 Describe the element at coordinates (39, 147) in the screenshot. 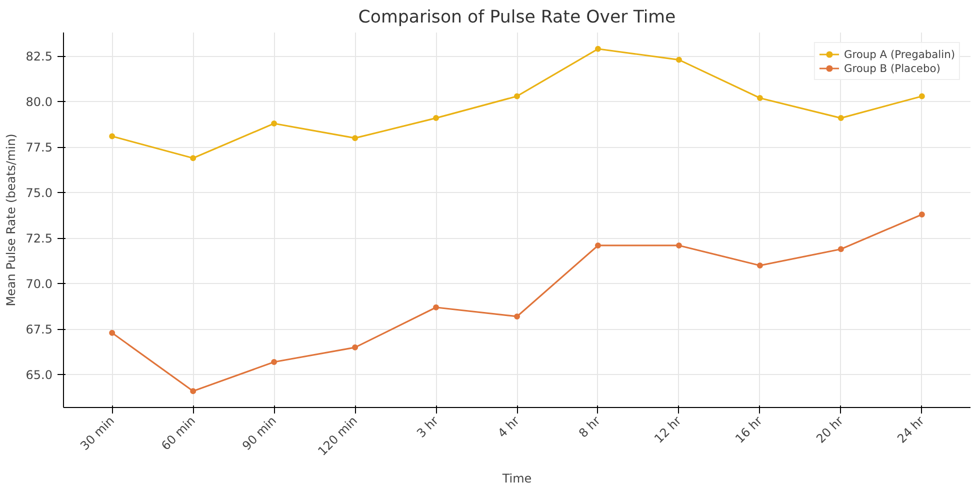

I see `y-tick-label: 77.5` at that location.